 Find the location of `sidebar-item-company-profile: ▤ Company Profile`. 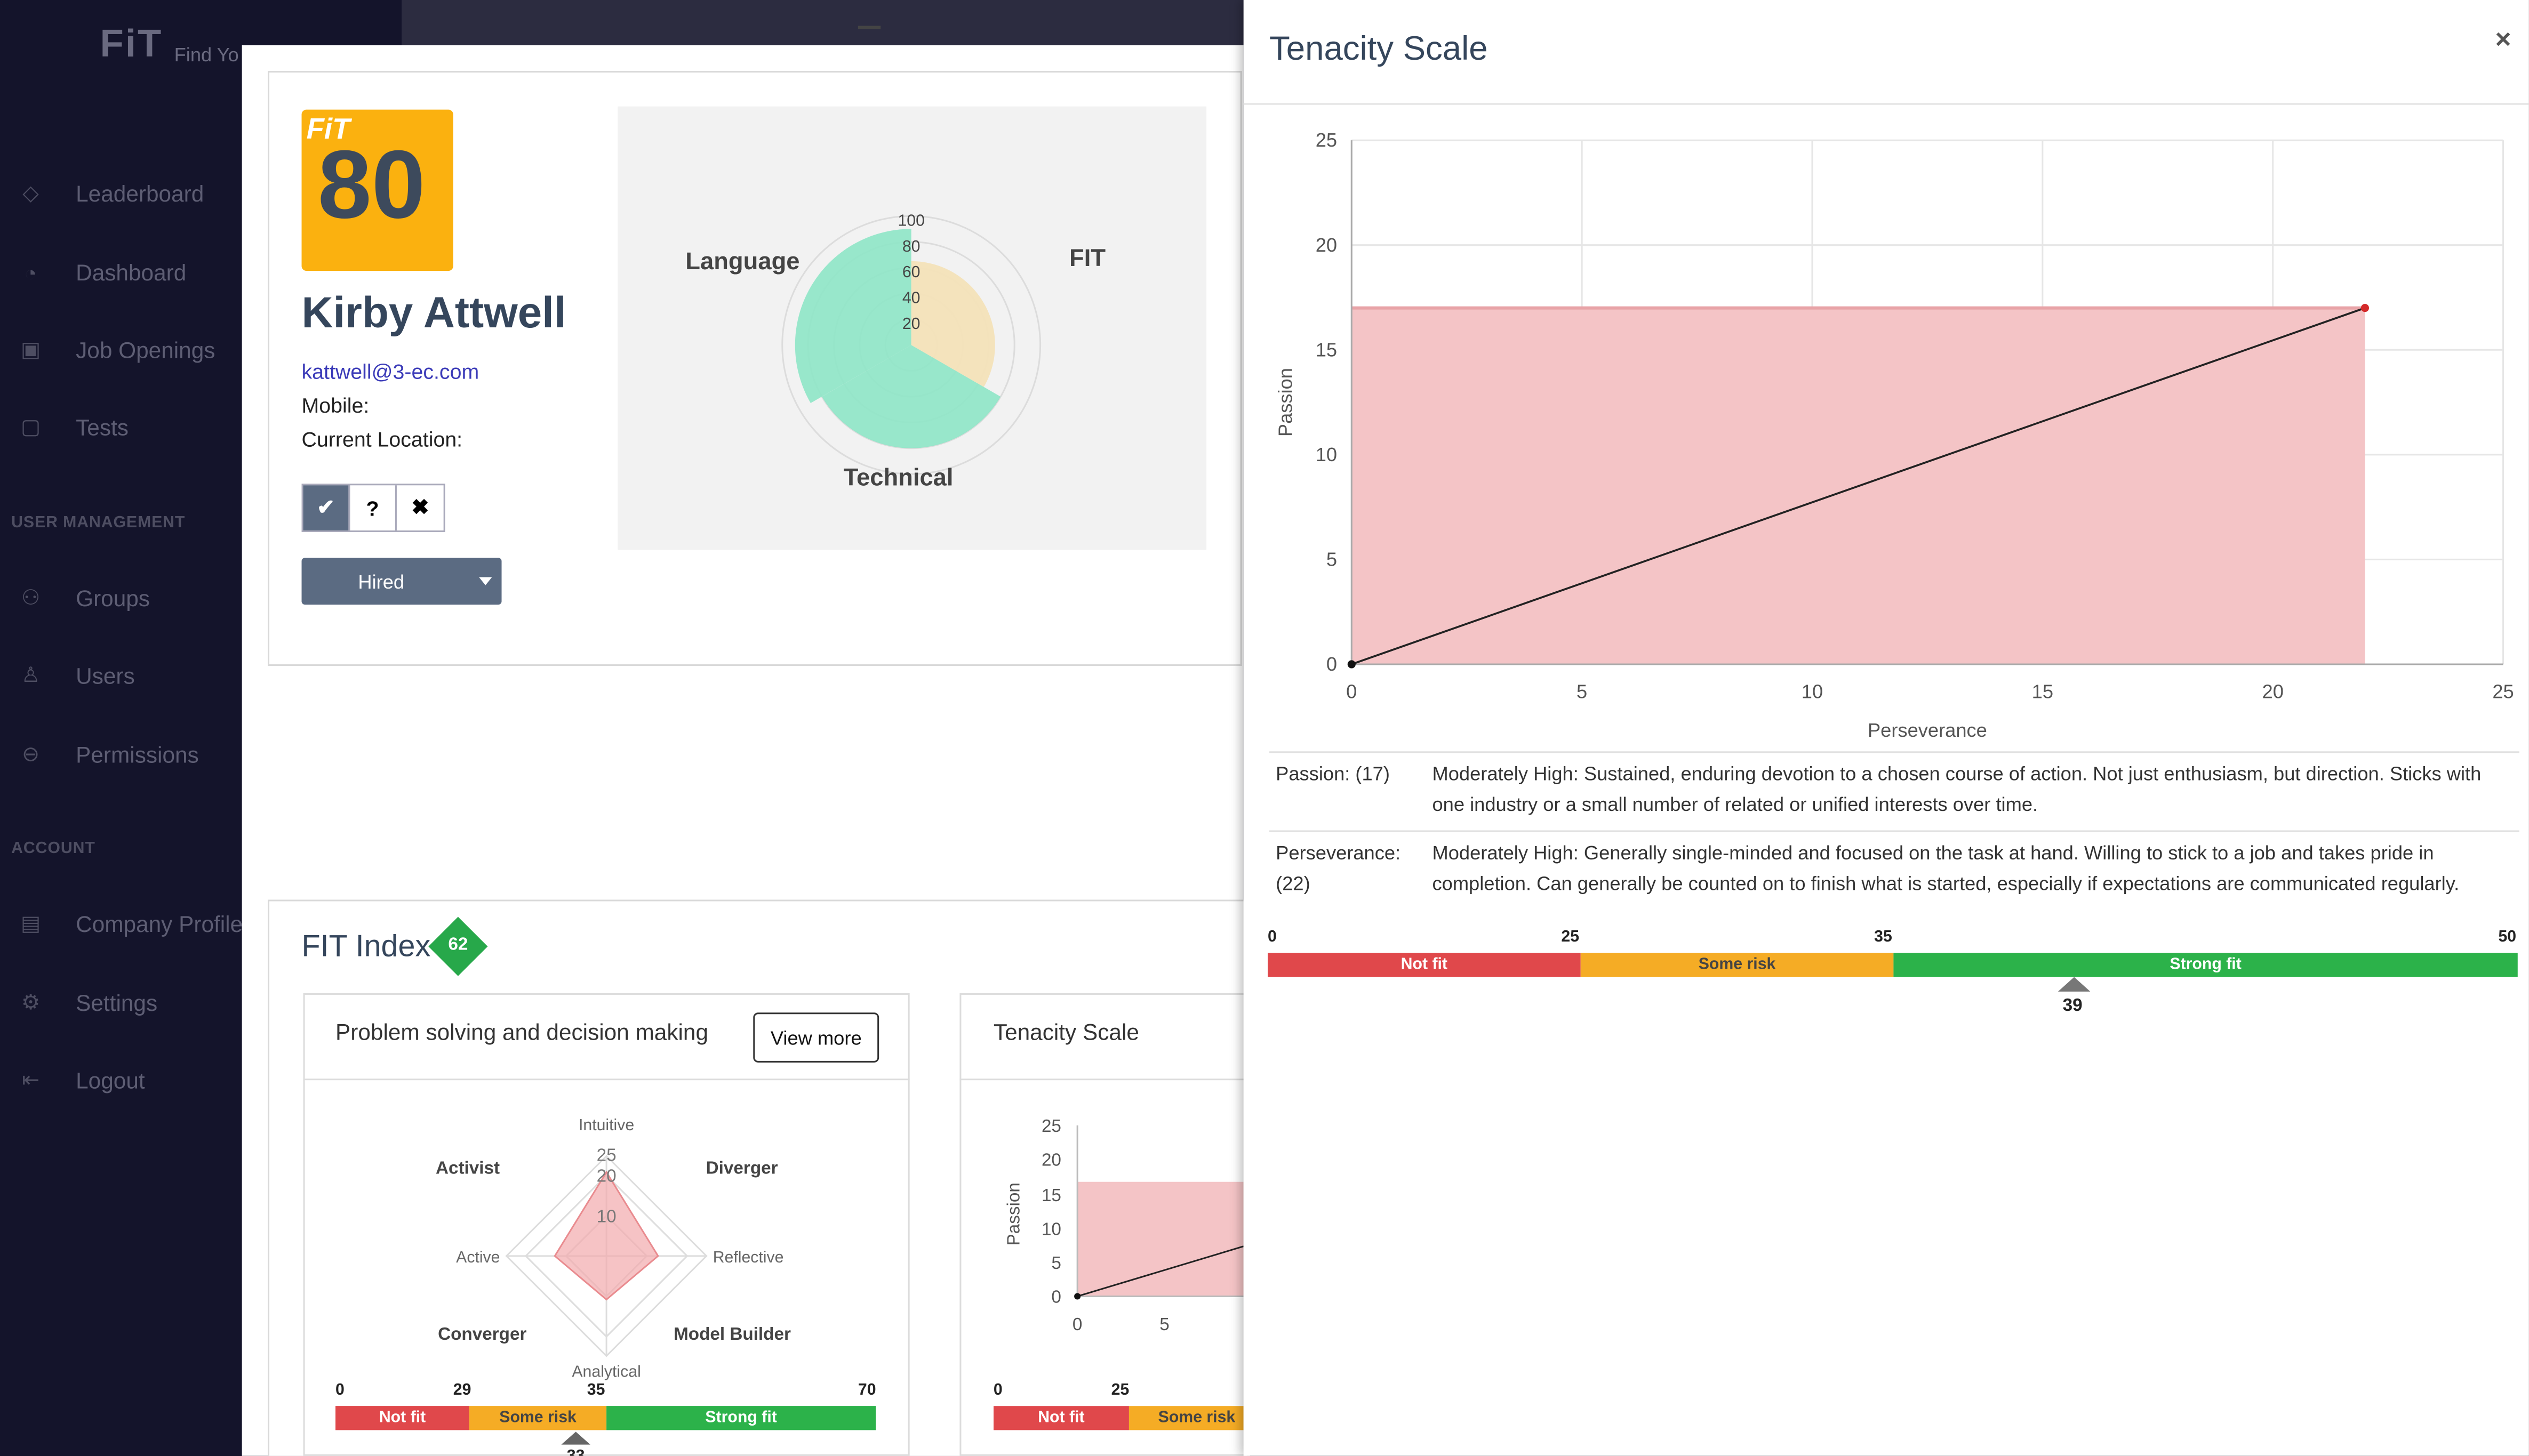

sidebar-item-company-profile: ▤ Company Profile is located at coordinates (201, 924).